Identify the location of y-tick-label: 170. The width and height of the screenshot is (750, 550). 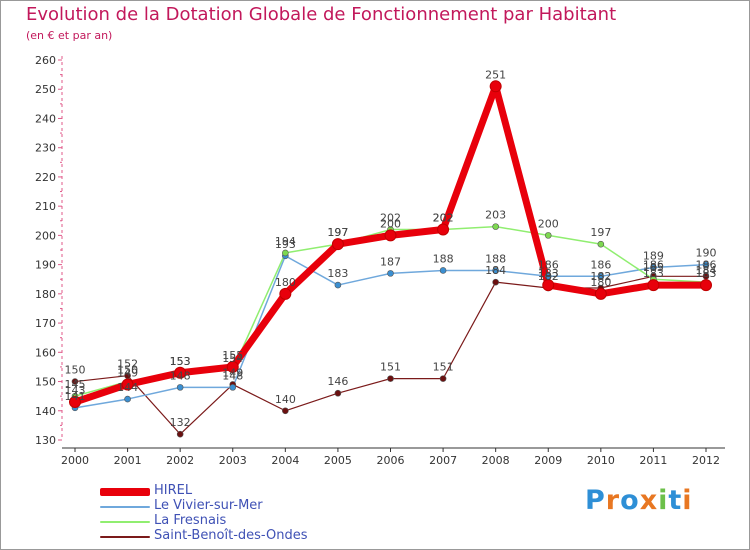
(45, 323).